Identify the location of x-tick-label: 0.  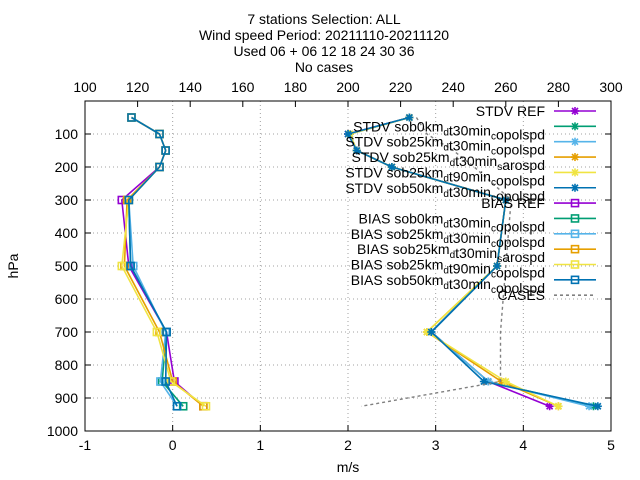
(173, 445).